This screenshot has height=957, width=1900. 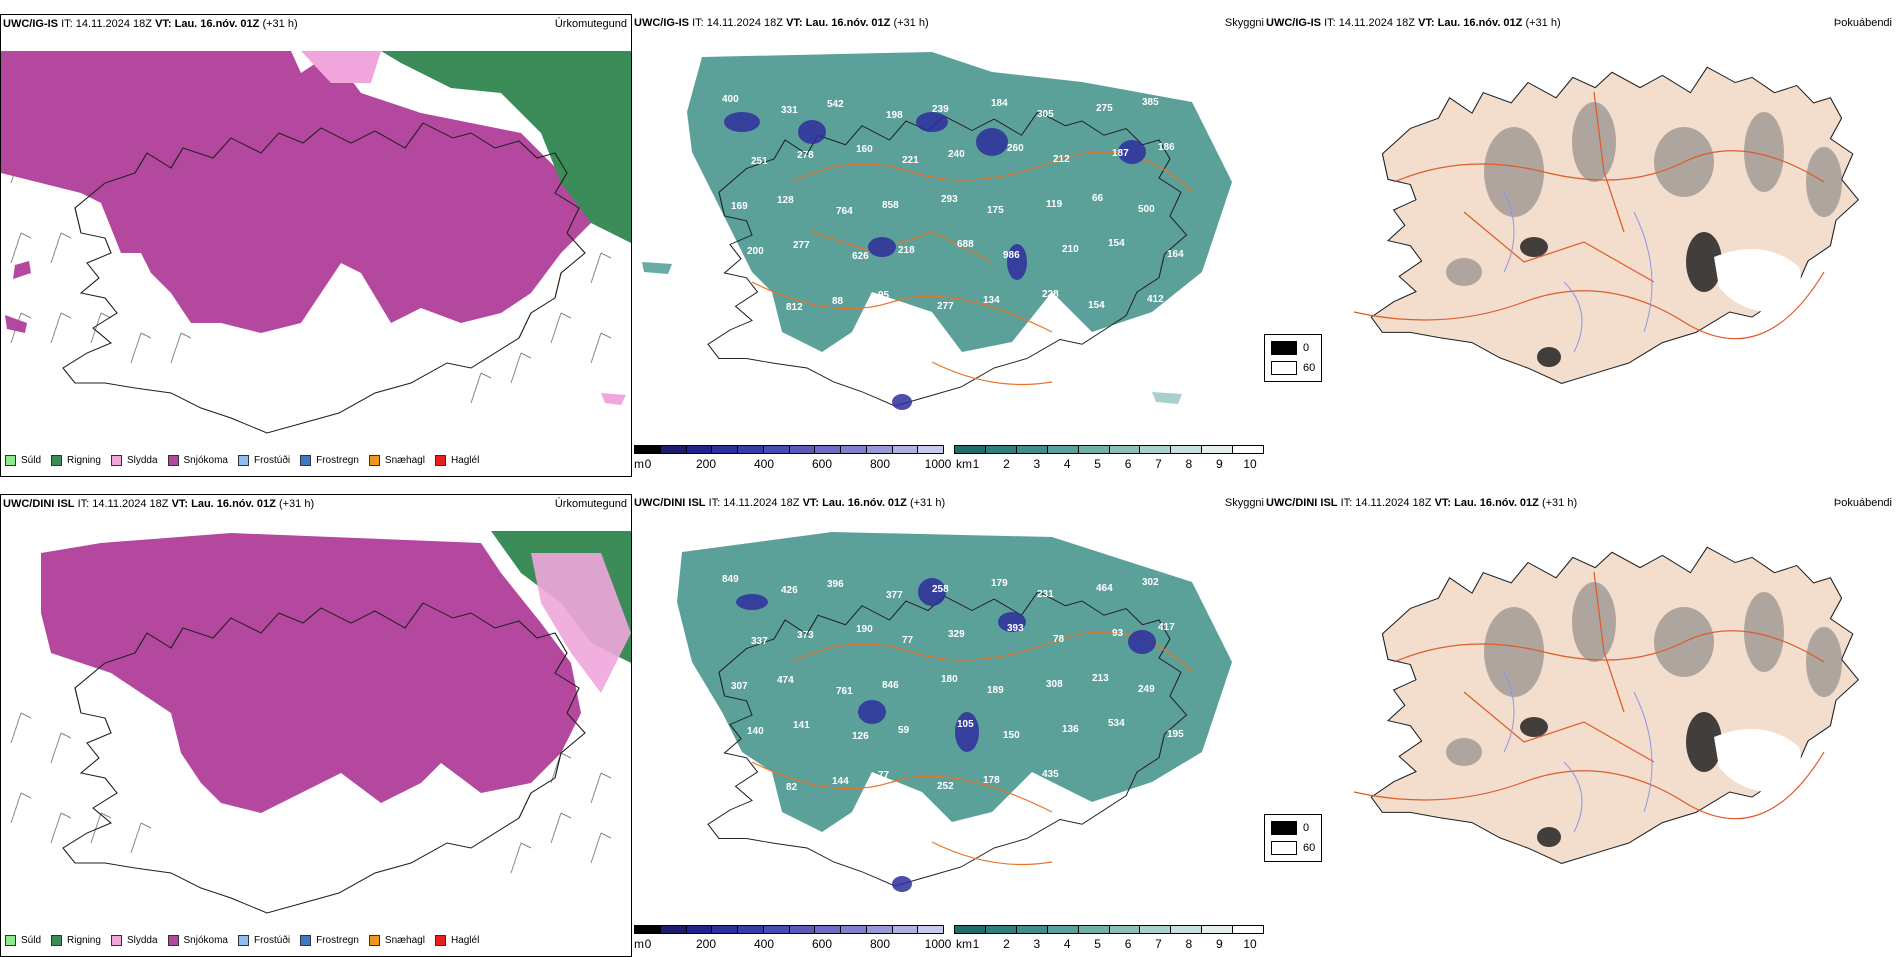 I want to click on cloudbase-label: 190, so click(x=864, y=629).